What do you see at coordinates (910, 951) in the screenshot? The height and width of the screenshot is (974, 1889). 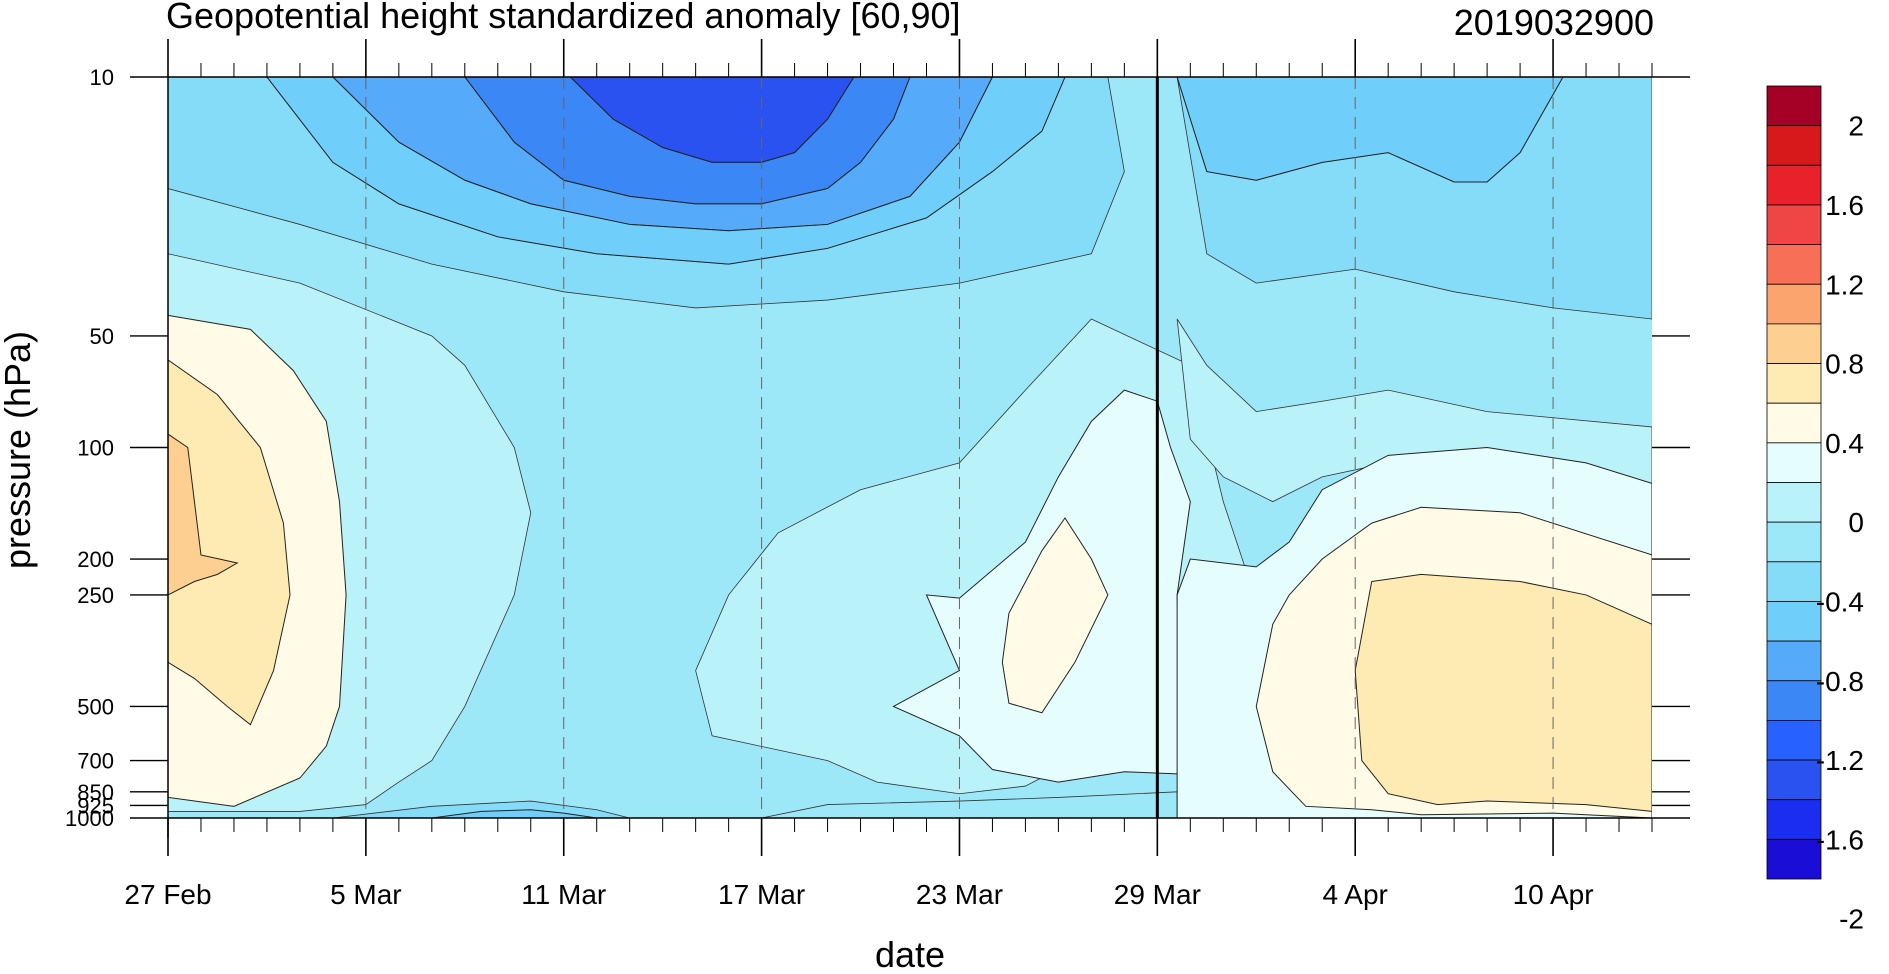 I see `x-axis-title: date` at bounding box center [910, 951].